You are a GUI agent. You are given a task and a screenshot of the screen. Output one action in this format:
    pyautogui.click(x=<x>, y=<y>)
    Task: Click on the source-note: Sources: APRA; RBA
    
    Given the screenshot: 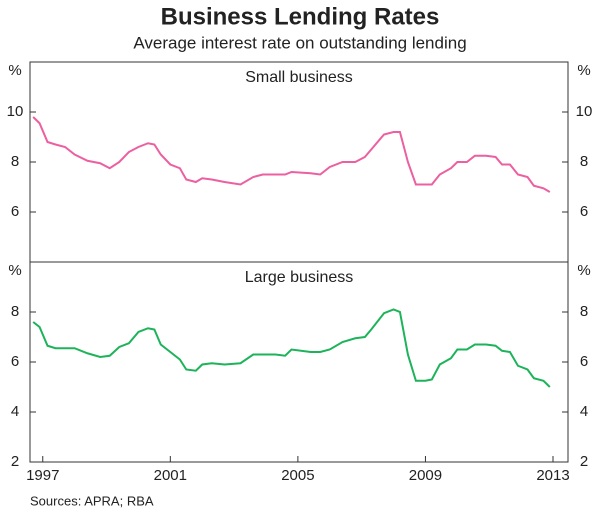 What is the action you would take?
    pyautogui.click(x=92, y=500)
    